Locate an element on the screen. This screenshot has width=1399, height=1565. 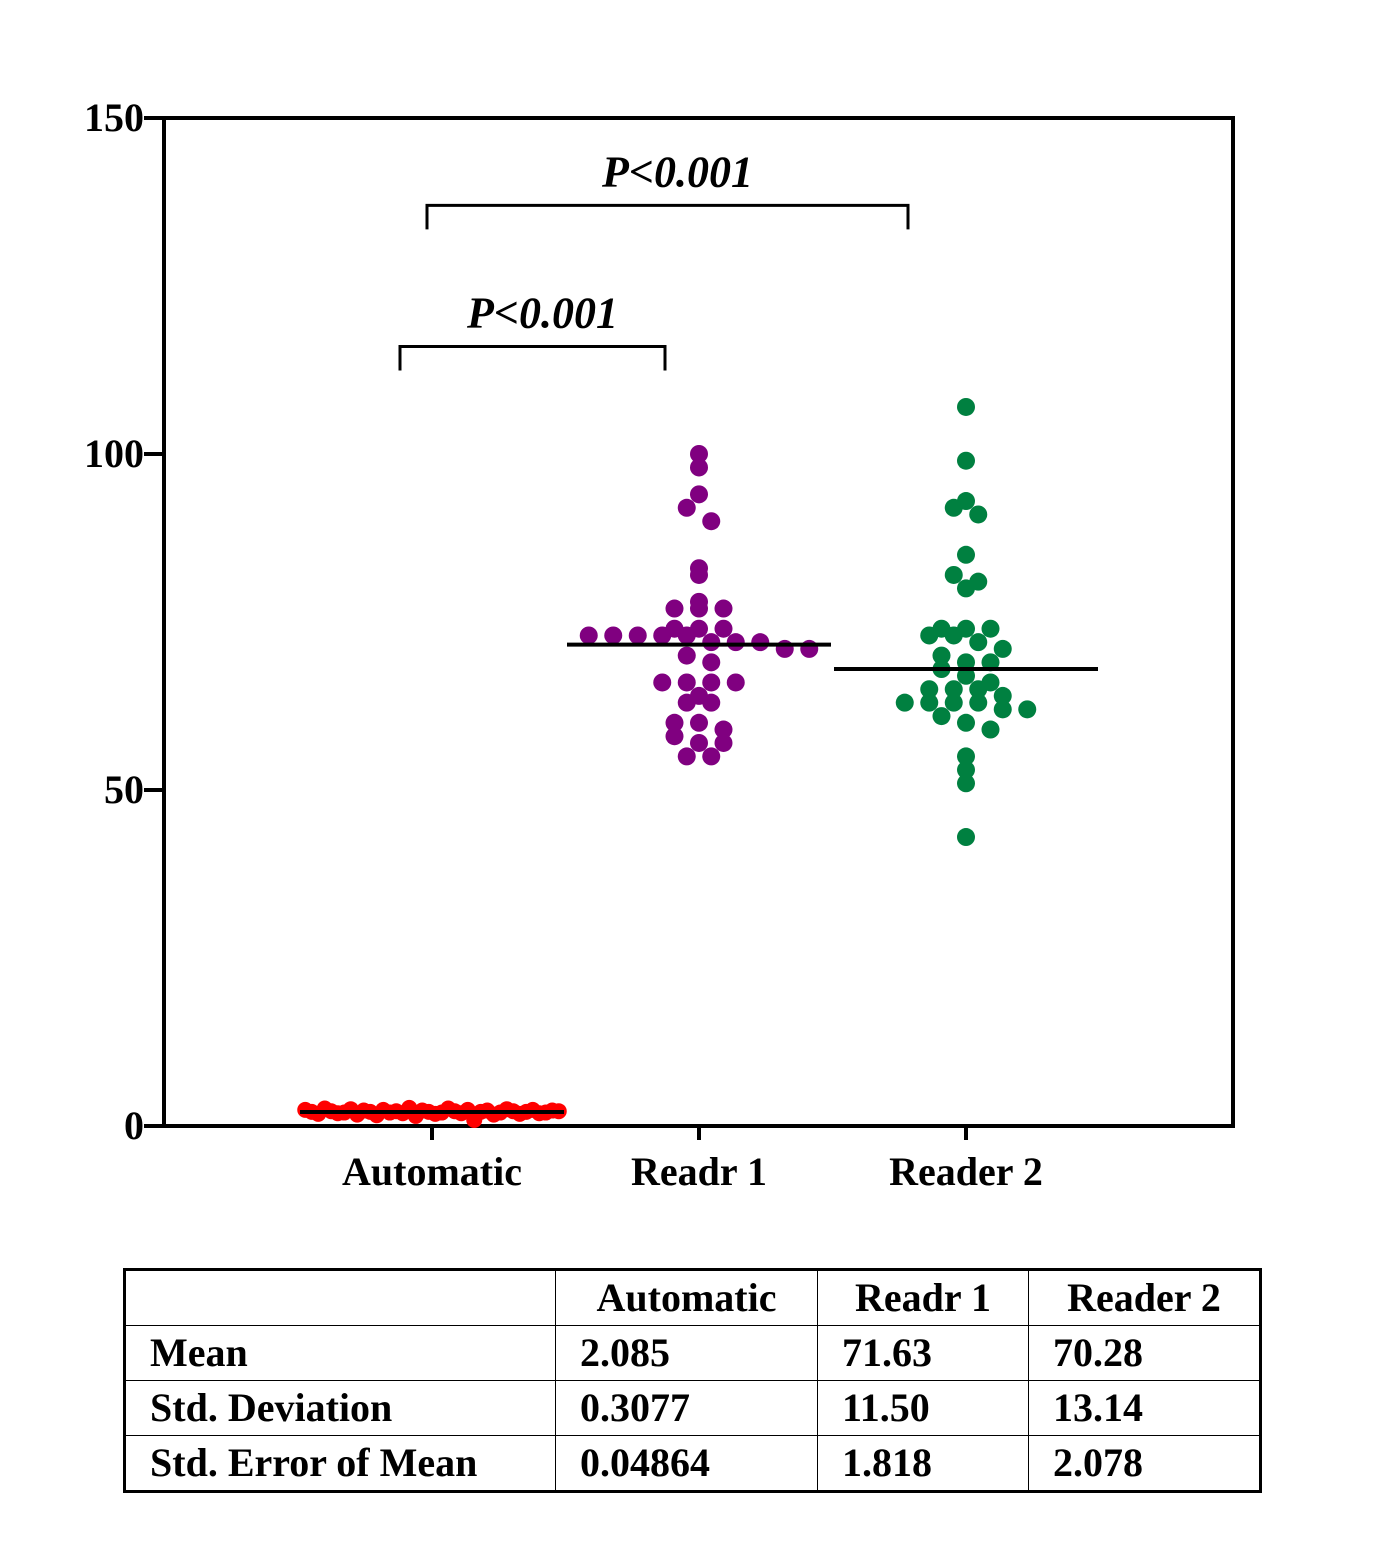
table-cell: 13.14 is located at coordinates (1144, 1408).